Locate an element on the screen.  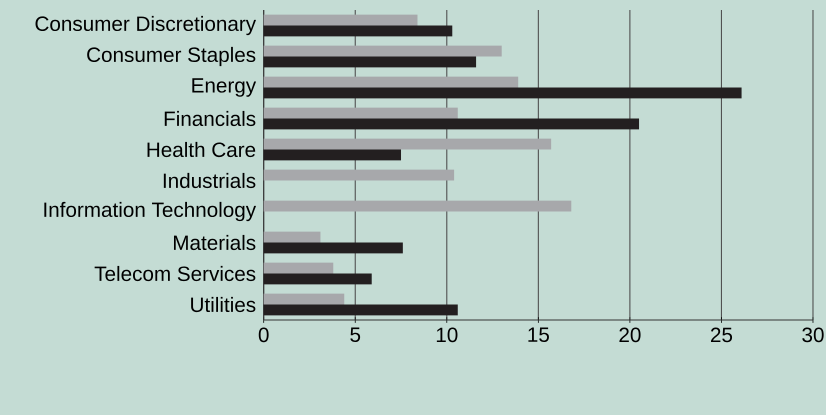
y-tick-label: Information Technology is located at coordinates (150, 212).